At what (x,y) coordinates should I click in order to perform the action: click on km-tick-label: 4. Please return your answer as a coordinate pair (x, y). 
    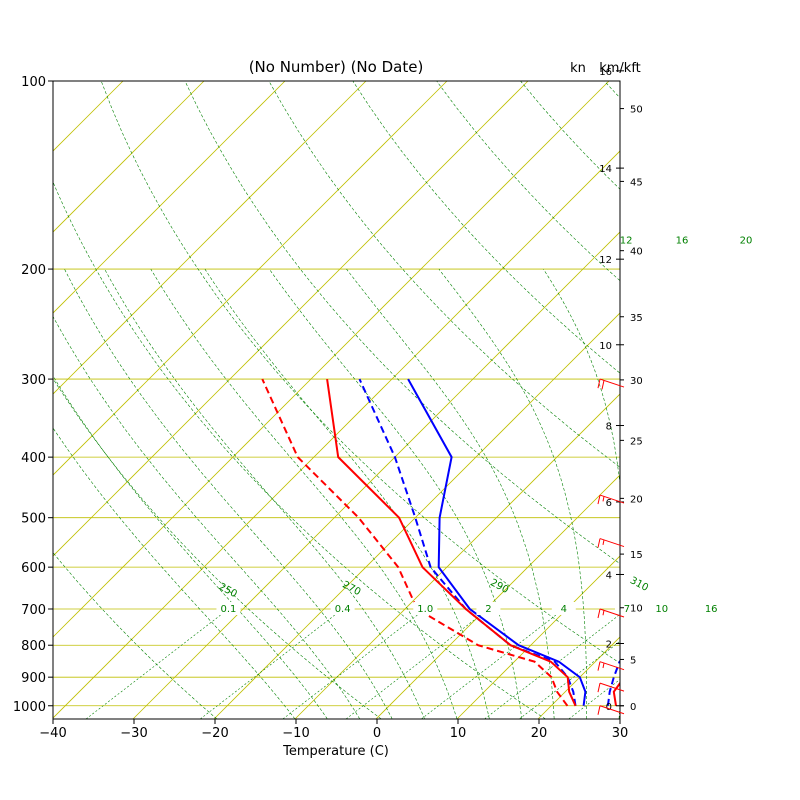
    Looking at the image, I should click on (609, 575).